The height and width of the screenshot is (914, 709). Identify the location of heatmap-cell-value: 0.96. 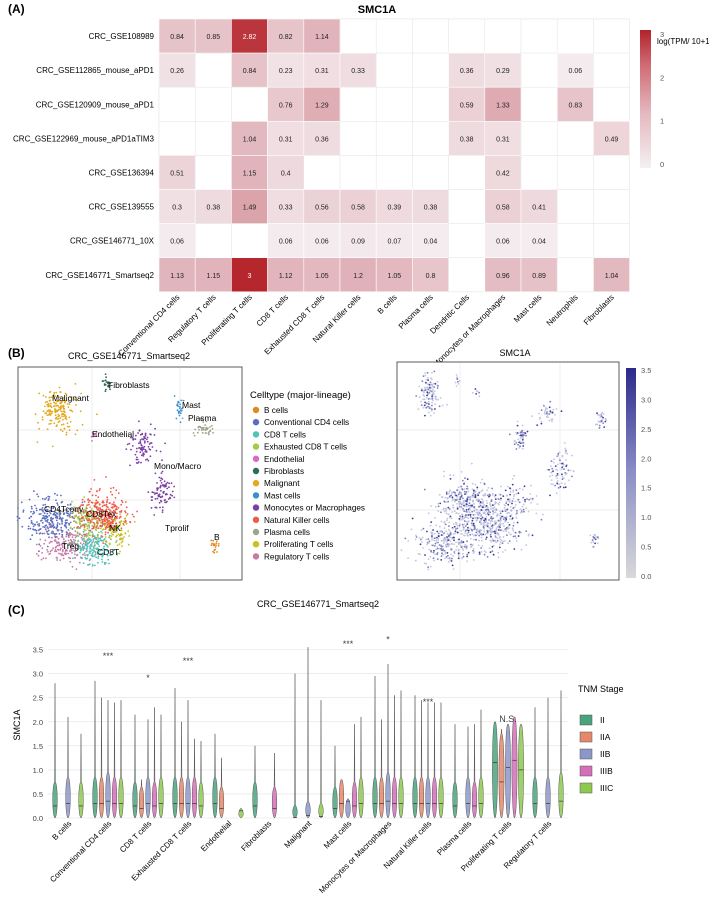
(503, 276).